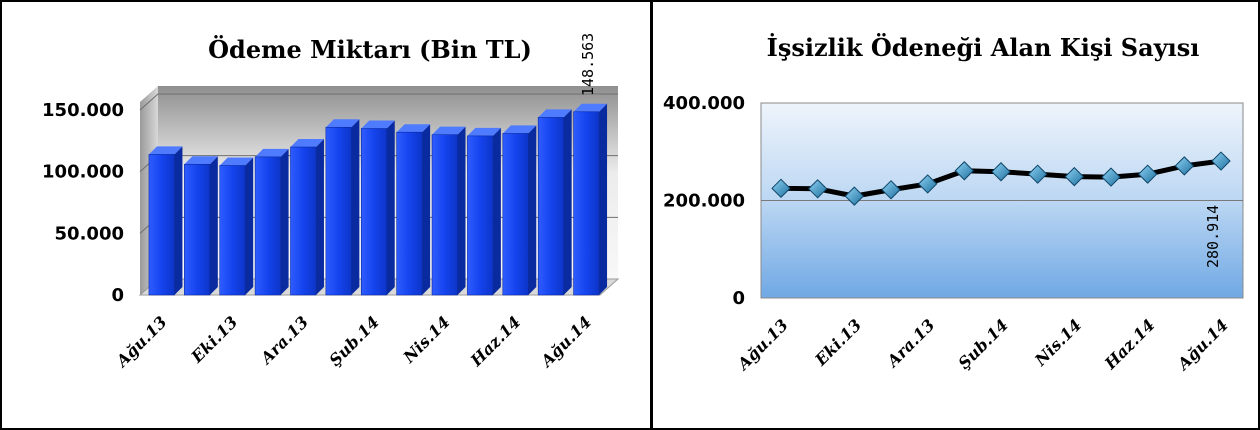 The image size is (1260, 430). Describe the element at coordinates (117, 295) in the screenshot. I see `bar-y-tick-label: 0` at that location.